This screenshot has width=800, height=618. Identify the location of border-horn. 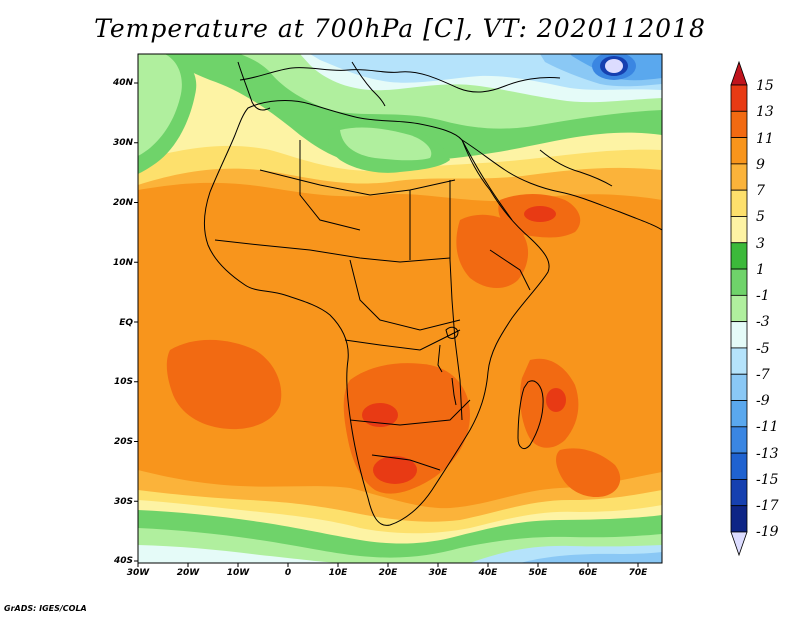
(510, 270).